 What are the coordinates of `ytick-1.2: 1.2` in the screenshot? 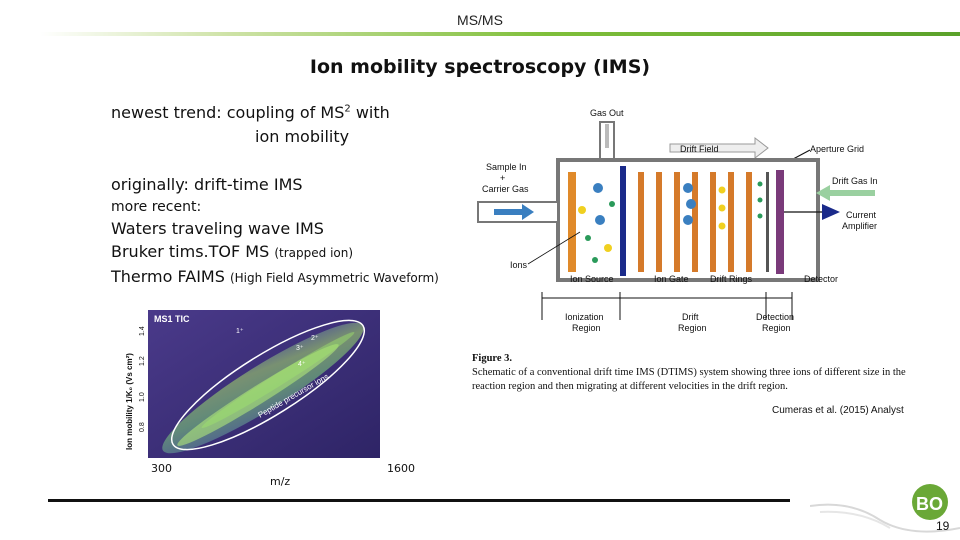 It's located at (142, 361).